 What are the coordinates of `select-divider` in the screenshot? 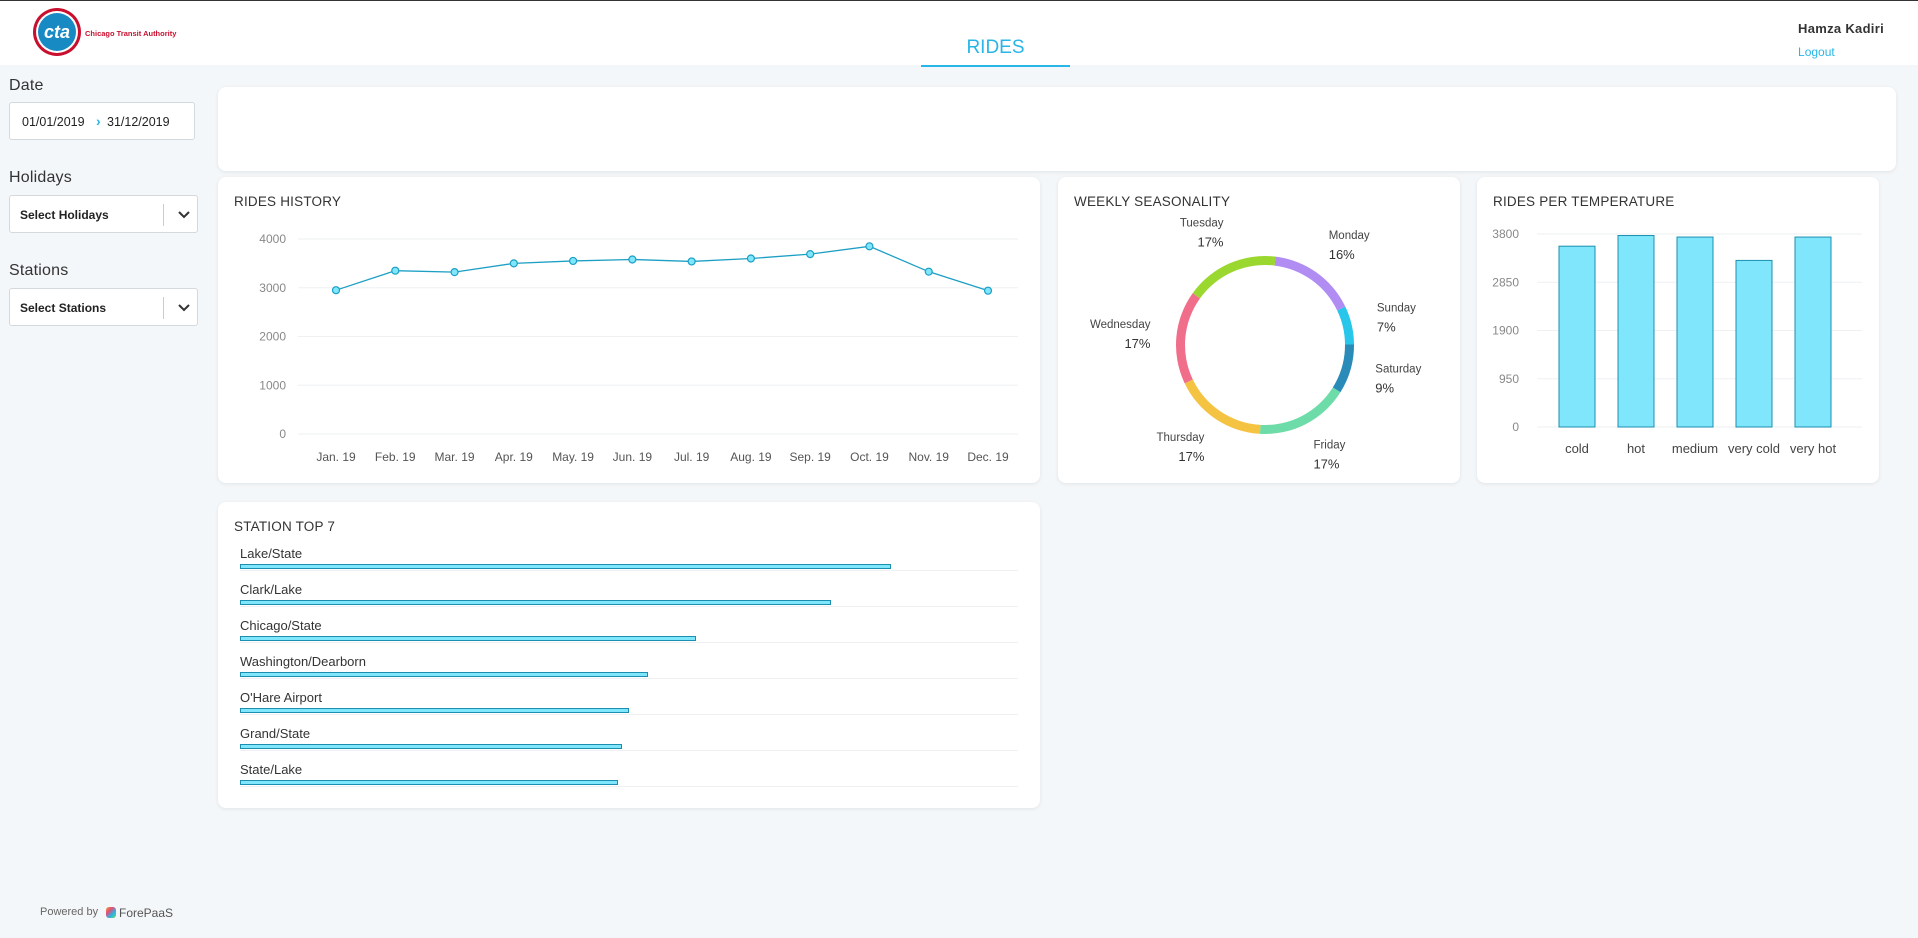 It's located at (163, 308).